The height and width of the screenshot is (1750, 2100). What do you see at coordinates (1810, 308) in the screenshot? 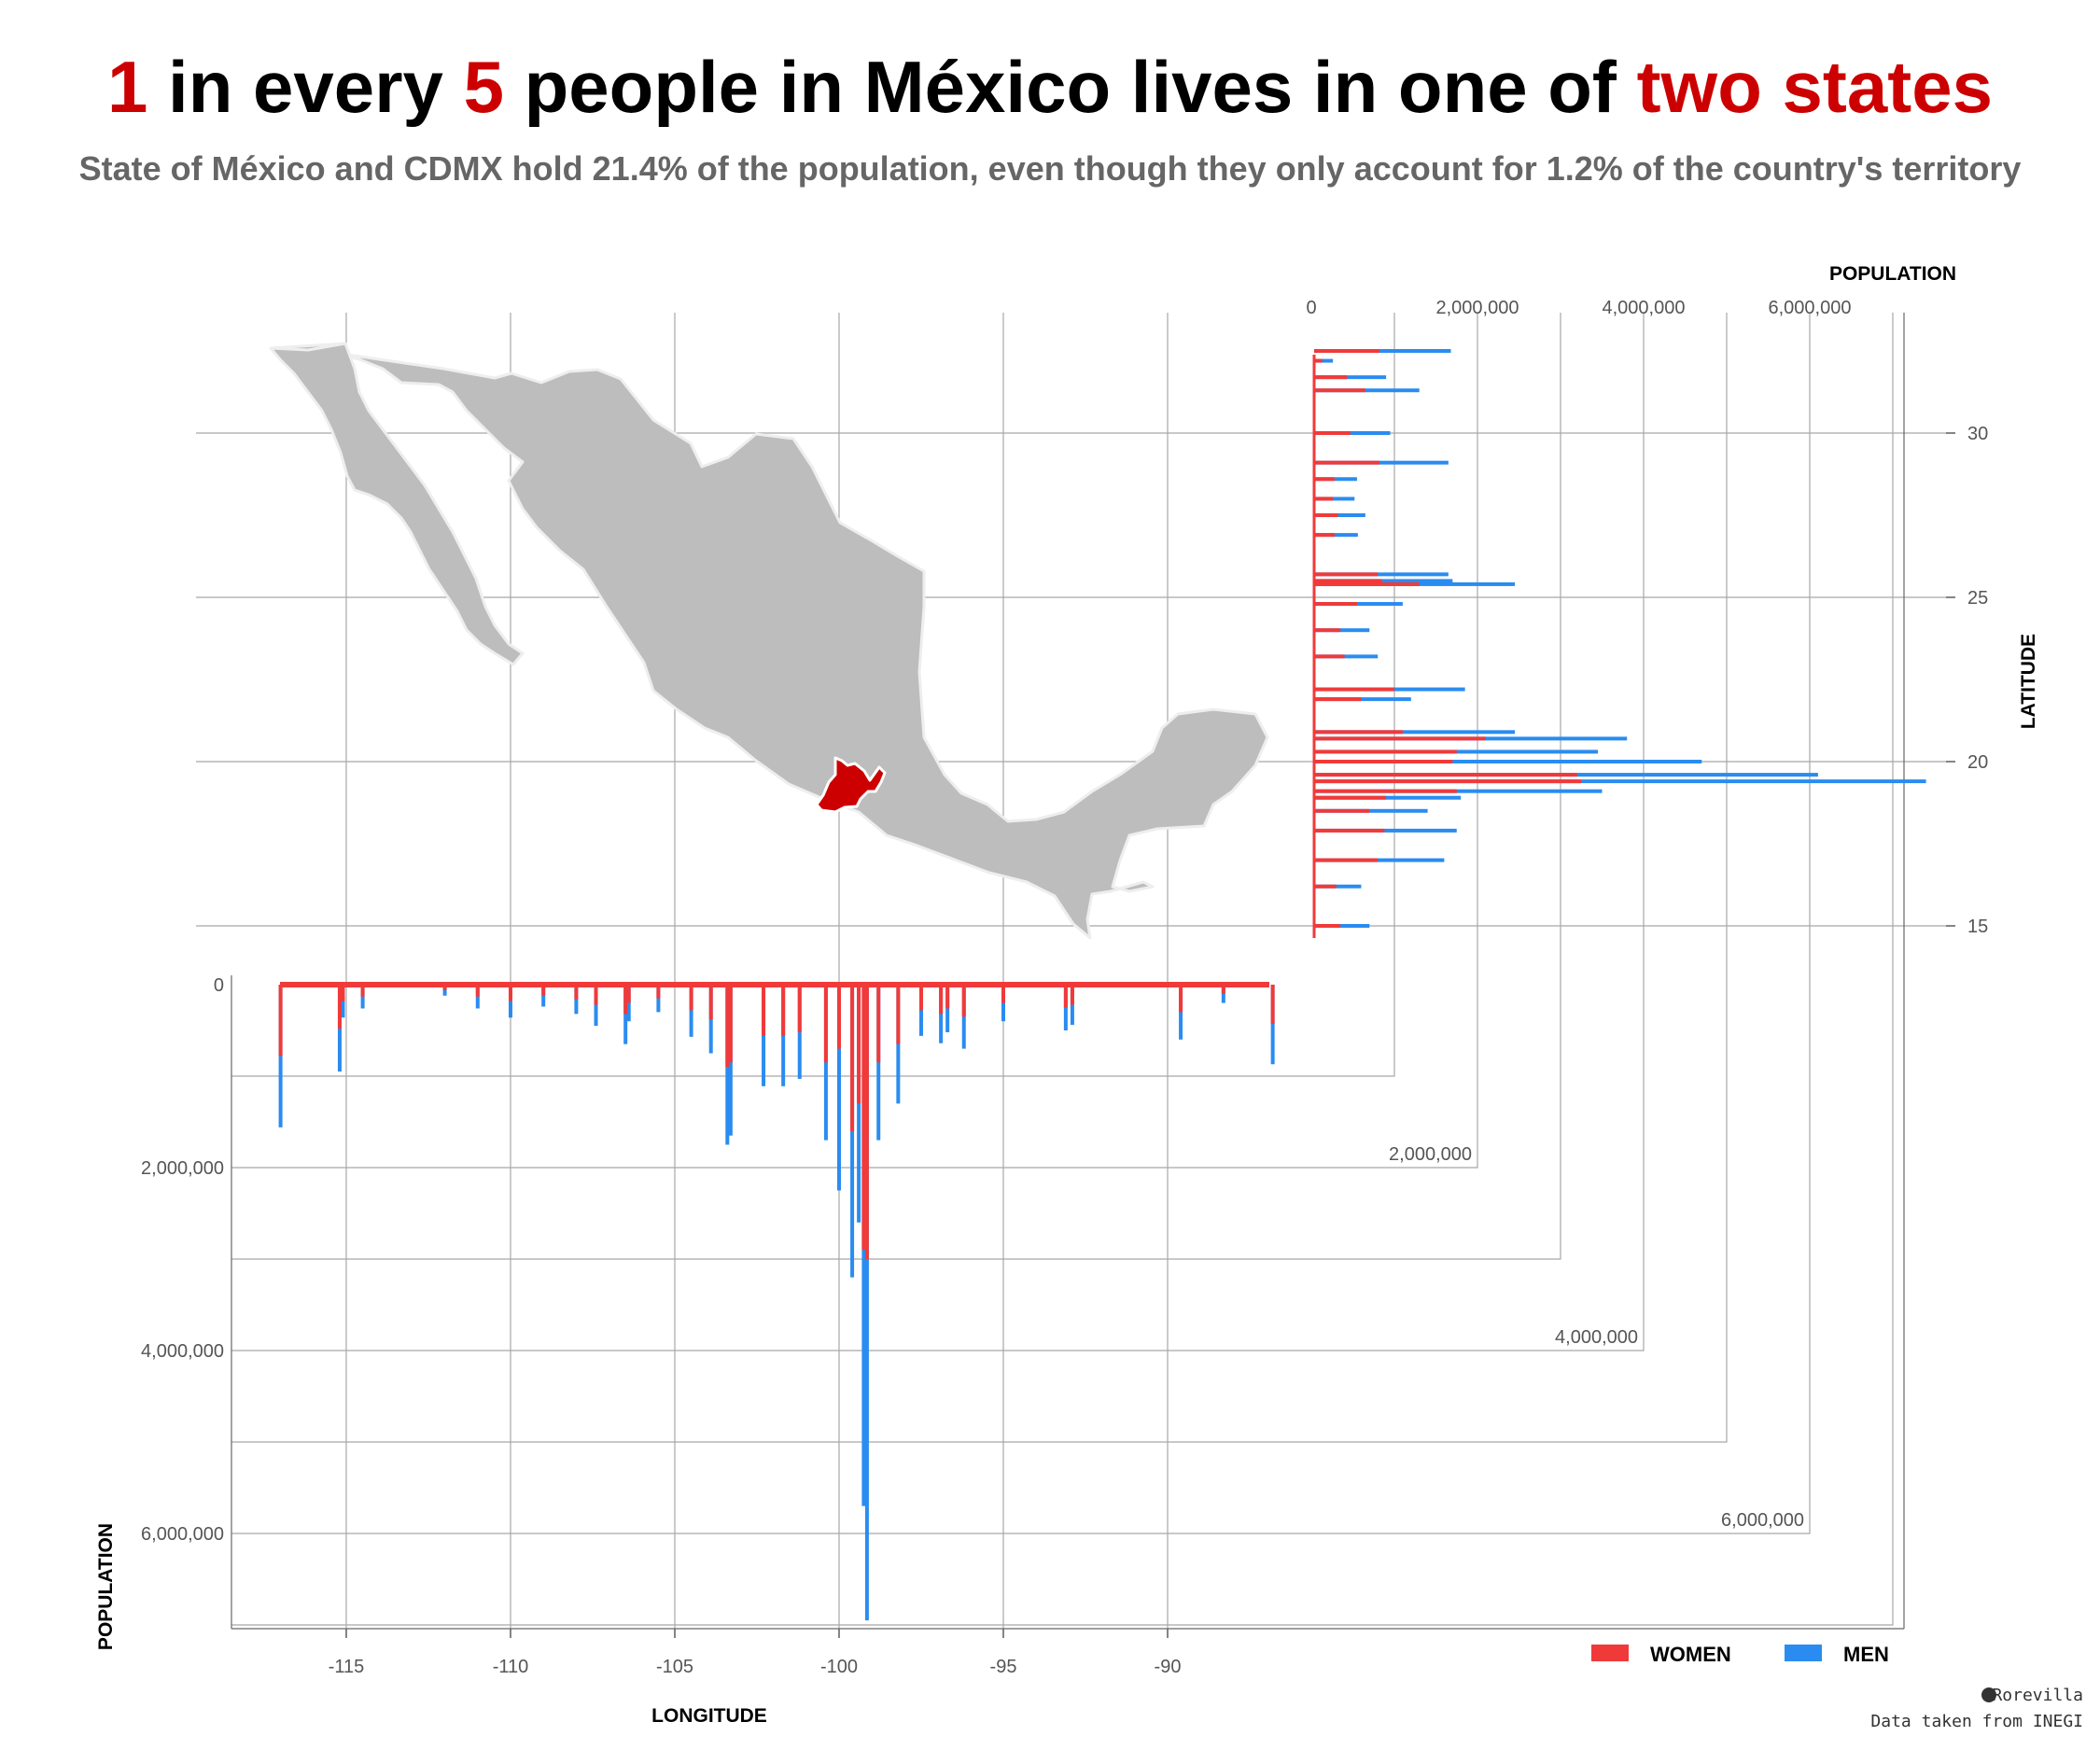
I see `tick-label-pop-top: 6,000,000` at bounding box center [1810, 308].